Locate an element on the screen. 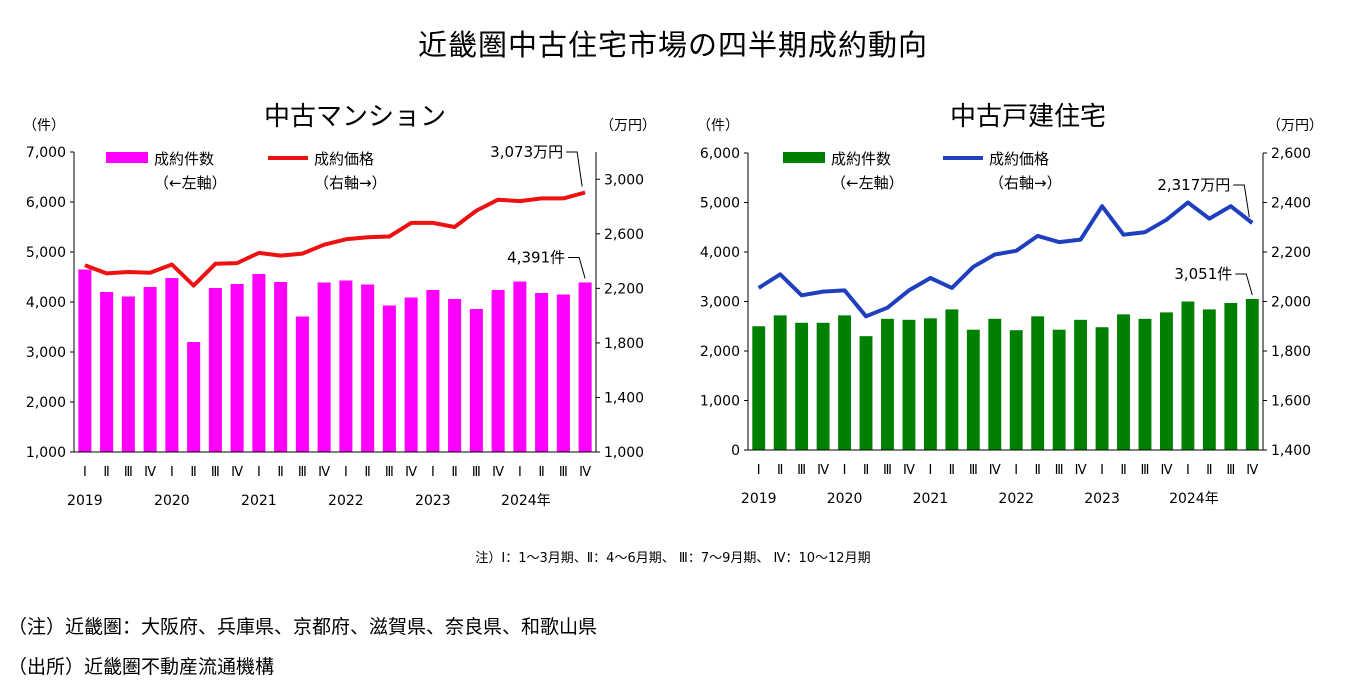 The height and width of the screenshot is (684, 1346). left-tick-label: 7,000 is located at coordinates (46, 153).